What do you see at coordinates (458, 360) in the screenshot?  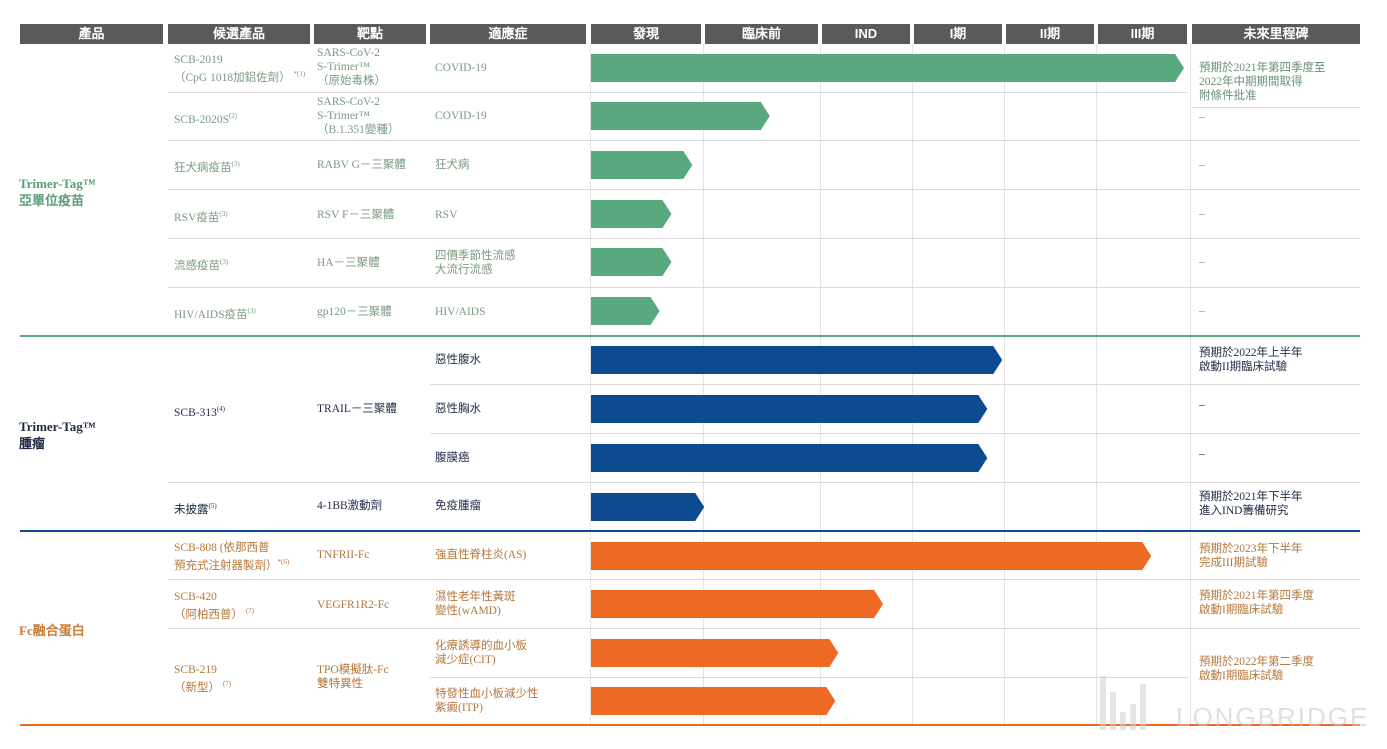 I see `indication: 惡性腹水` at bounding box center [458, 360].